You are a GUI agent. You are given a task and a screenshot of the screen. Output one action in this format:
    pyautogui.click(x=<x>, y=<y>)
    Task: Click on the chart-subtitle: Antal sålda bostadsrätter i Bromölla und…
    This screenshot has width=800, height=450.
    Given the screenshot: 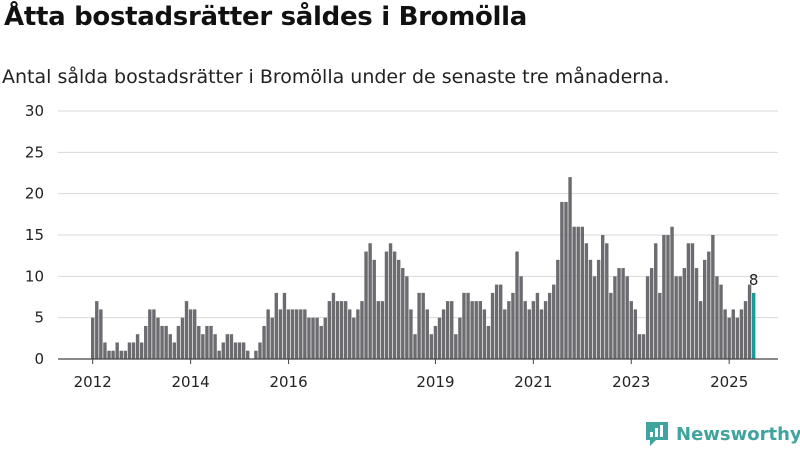 What is the action you would take?
    pyautogui.click(x=336, y=77)
    